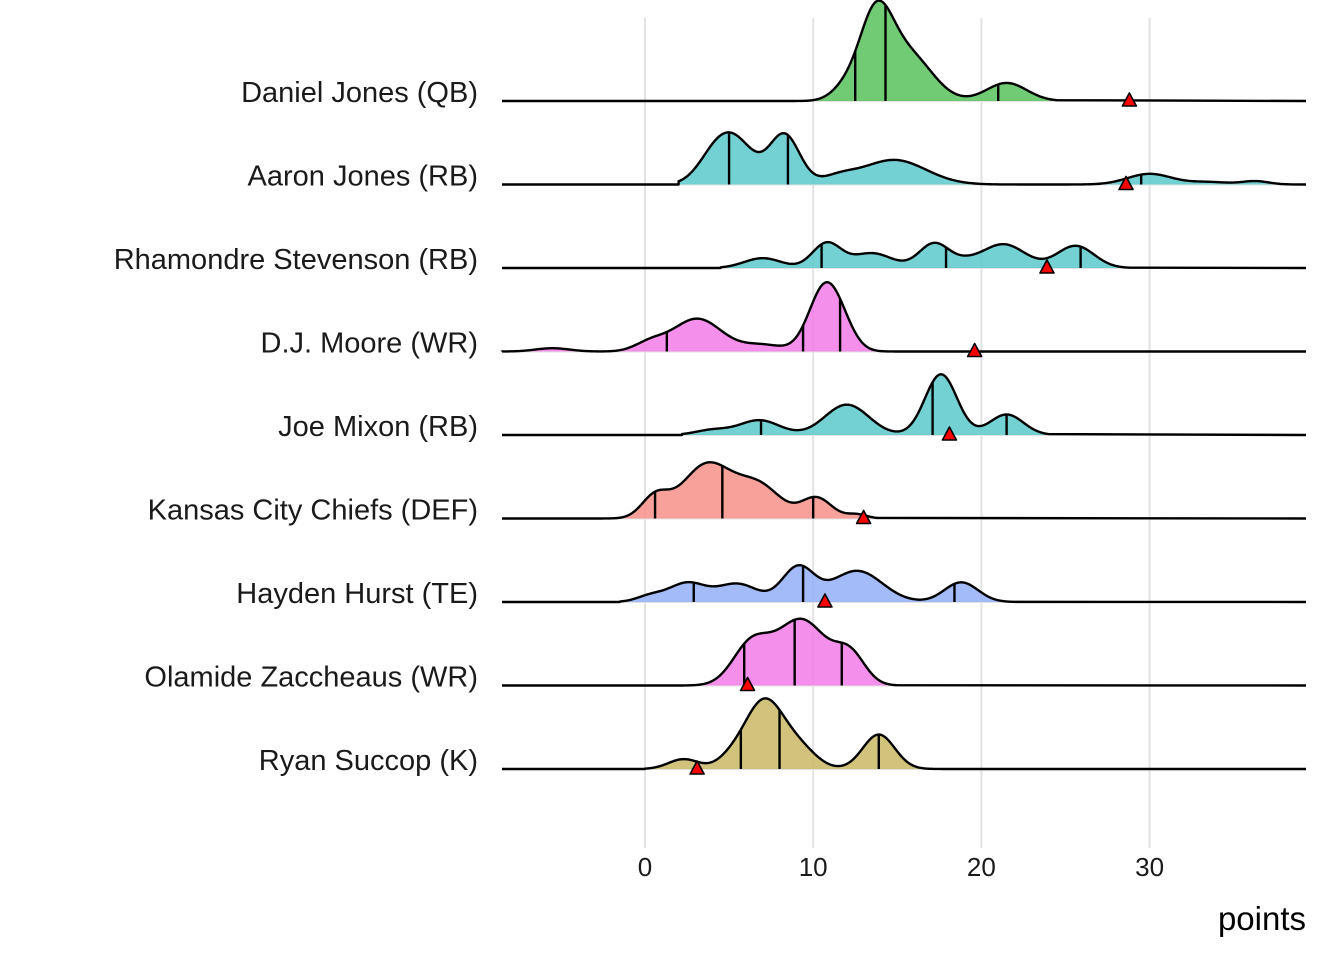 The height and width of the screenshot is (960, 1344). I want to click on series-6-density-outline, so click(904, 584).